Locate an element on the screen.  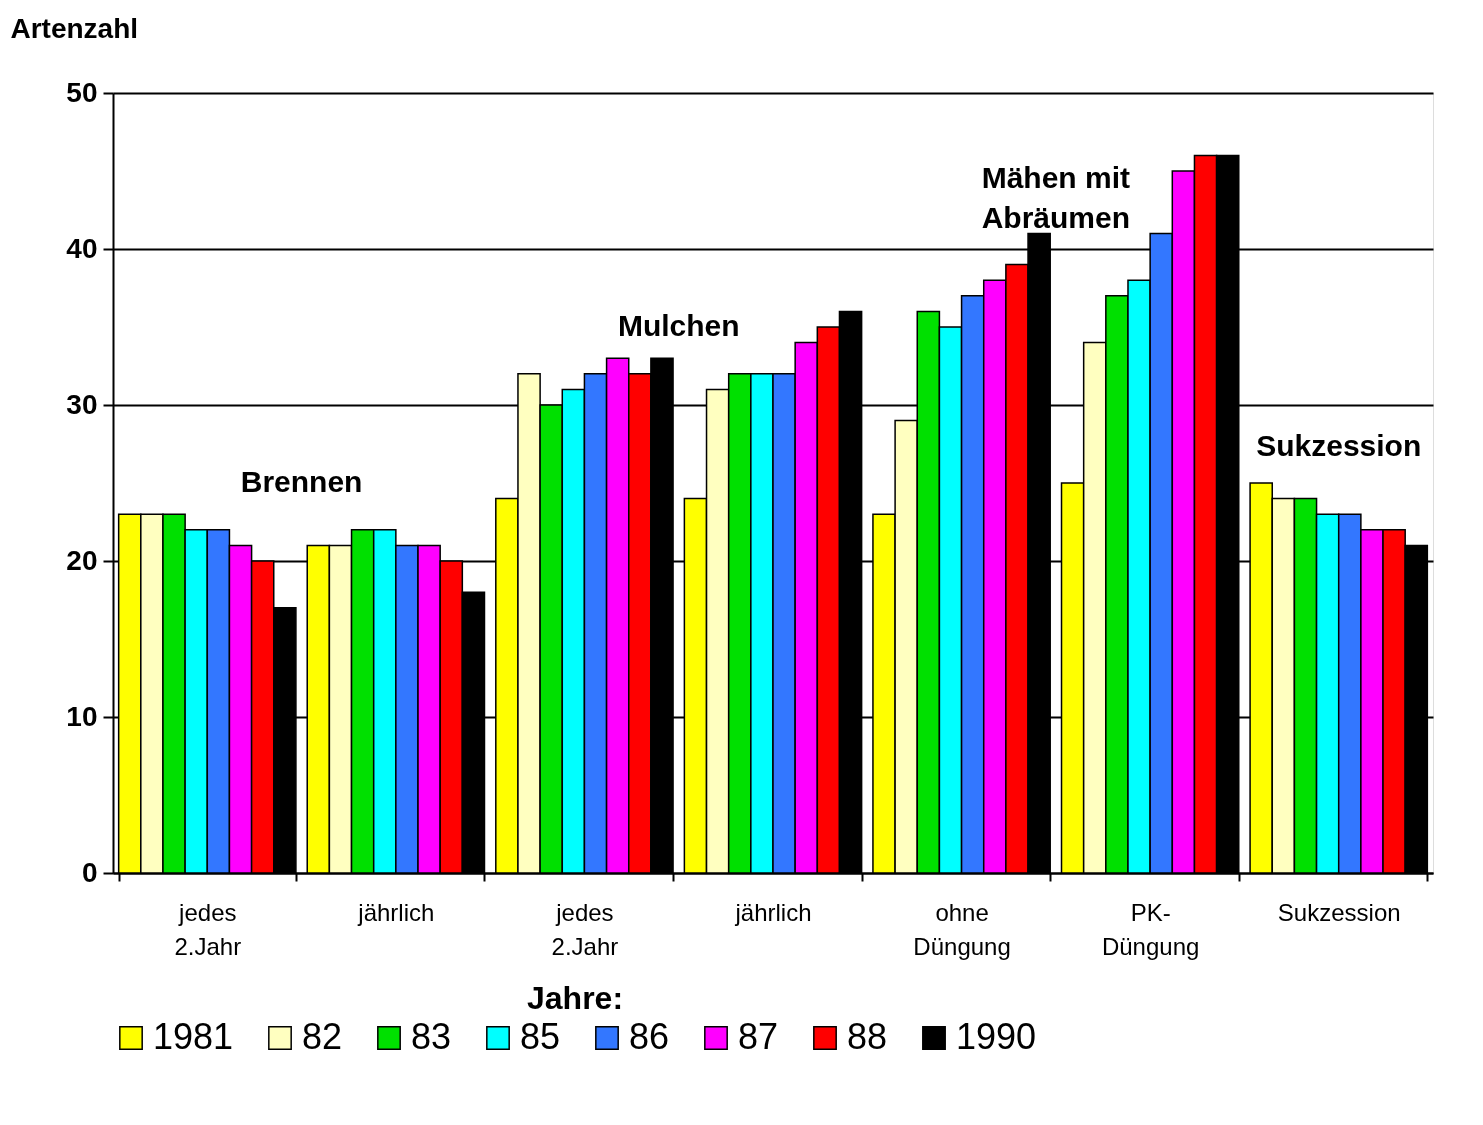
legend-label: 87 is located at coordinates (758, 1036).